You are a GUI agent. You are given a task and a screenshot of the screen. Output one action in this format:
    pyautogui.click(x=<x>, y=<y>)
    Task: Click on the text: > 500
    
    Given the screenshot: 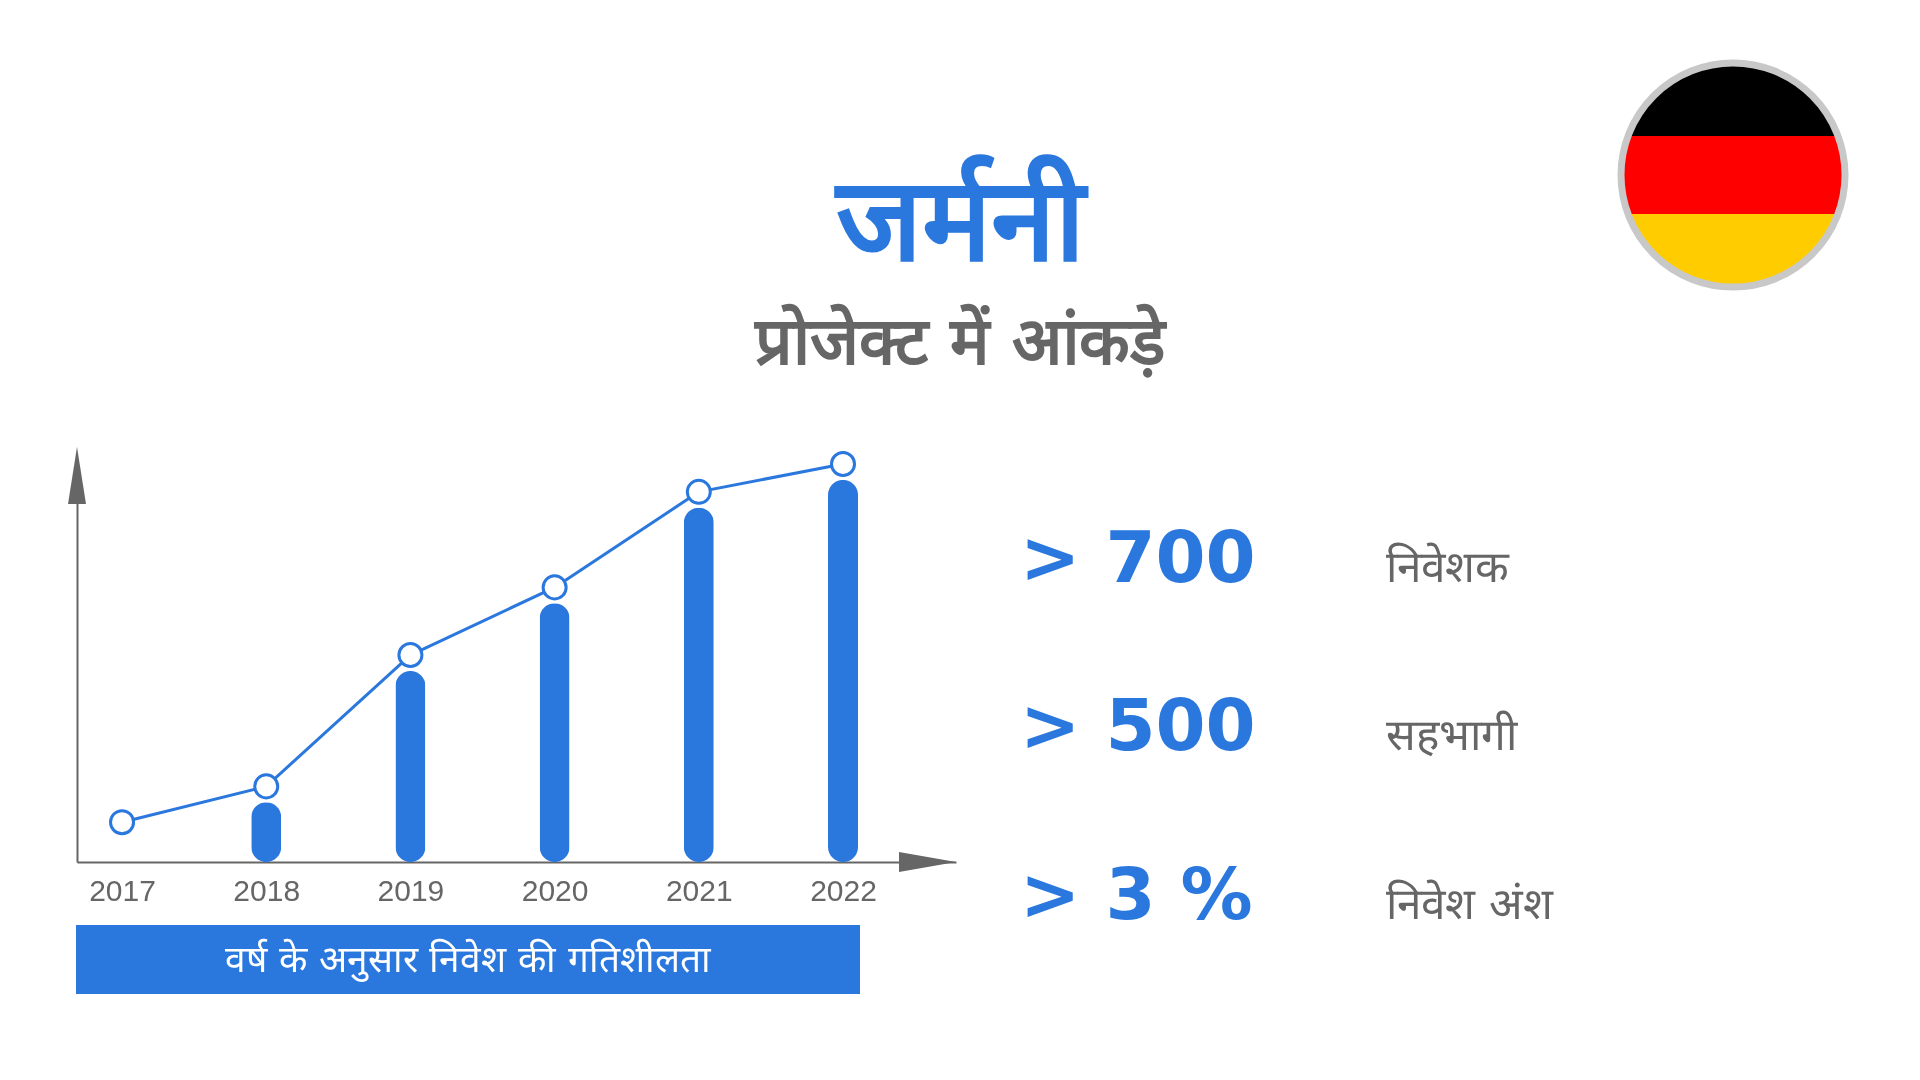 What is the action you would take?
    pyautogui.click(x=1138, y=725)
    